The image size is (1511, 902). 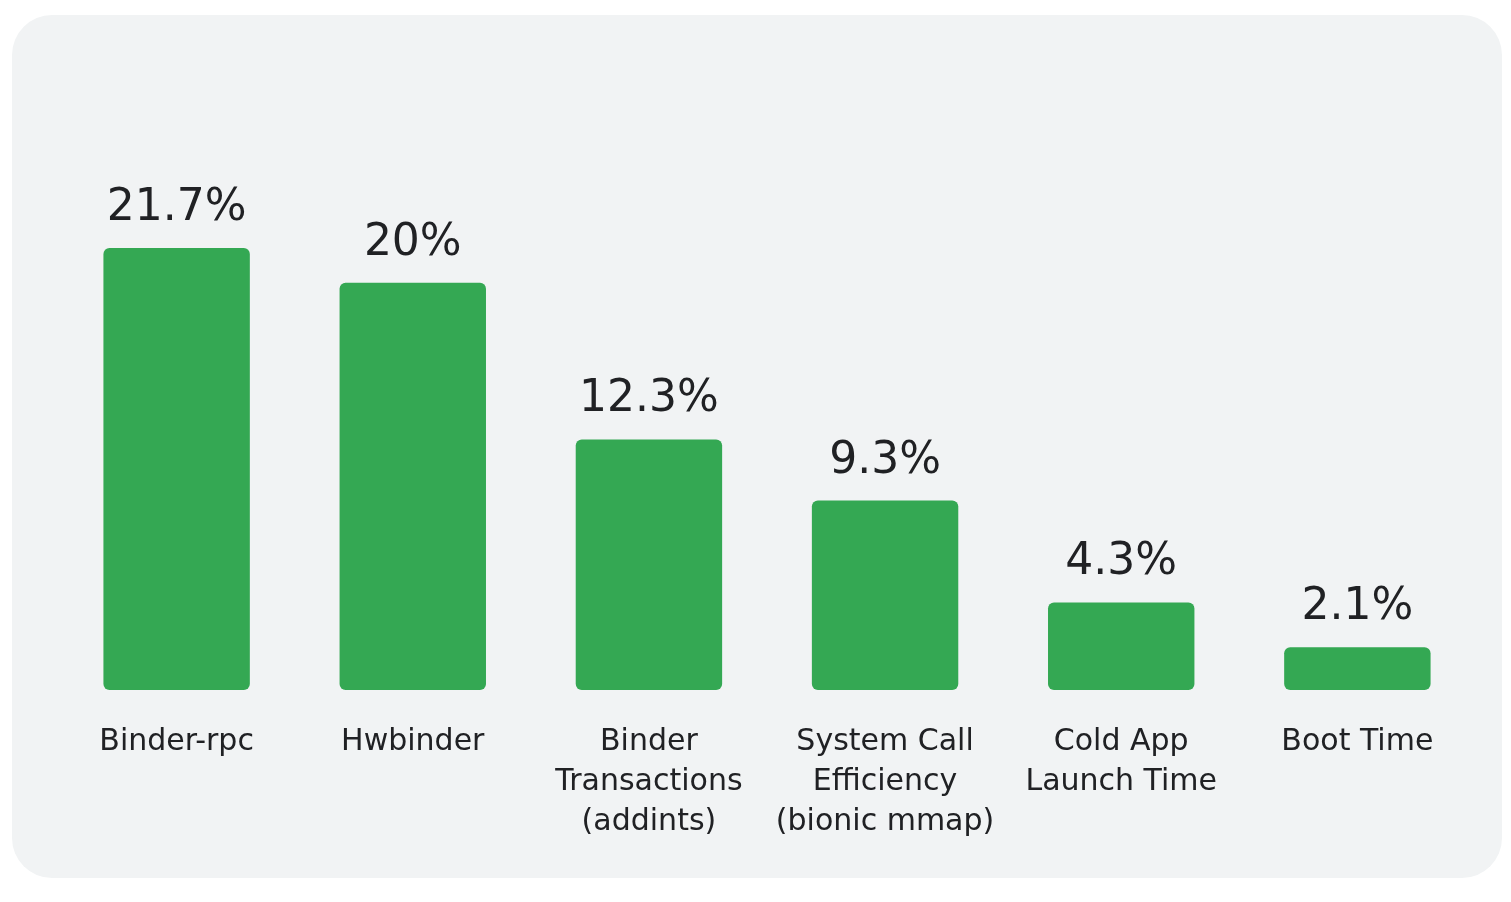 I want to click on data-label: 9.3%, so click(x=885, y=457).